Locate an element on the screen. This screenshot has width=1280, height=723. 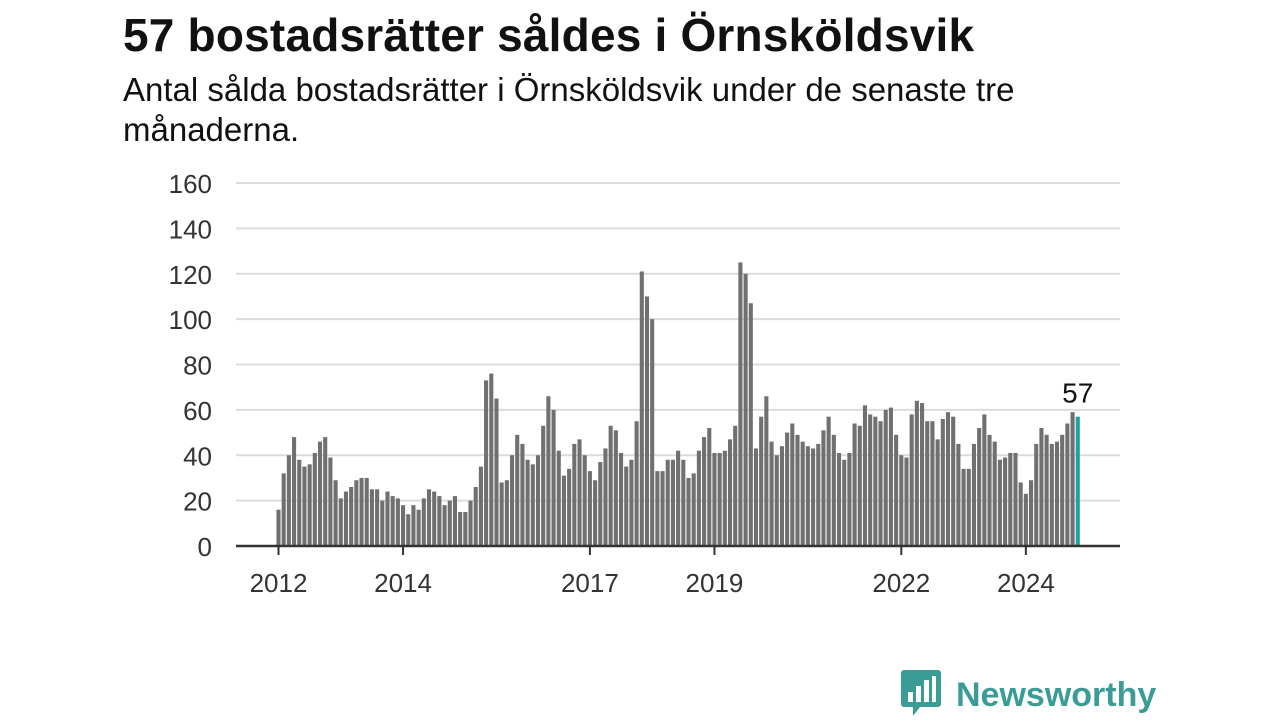
y-tick-label: 120 is located at coordinates (190, 275).